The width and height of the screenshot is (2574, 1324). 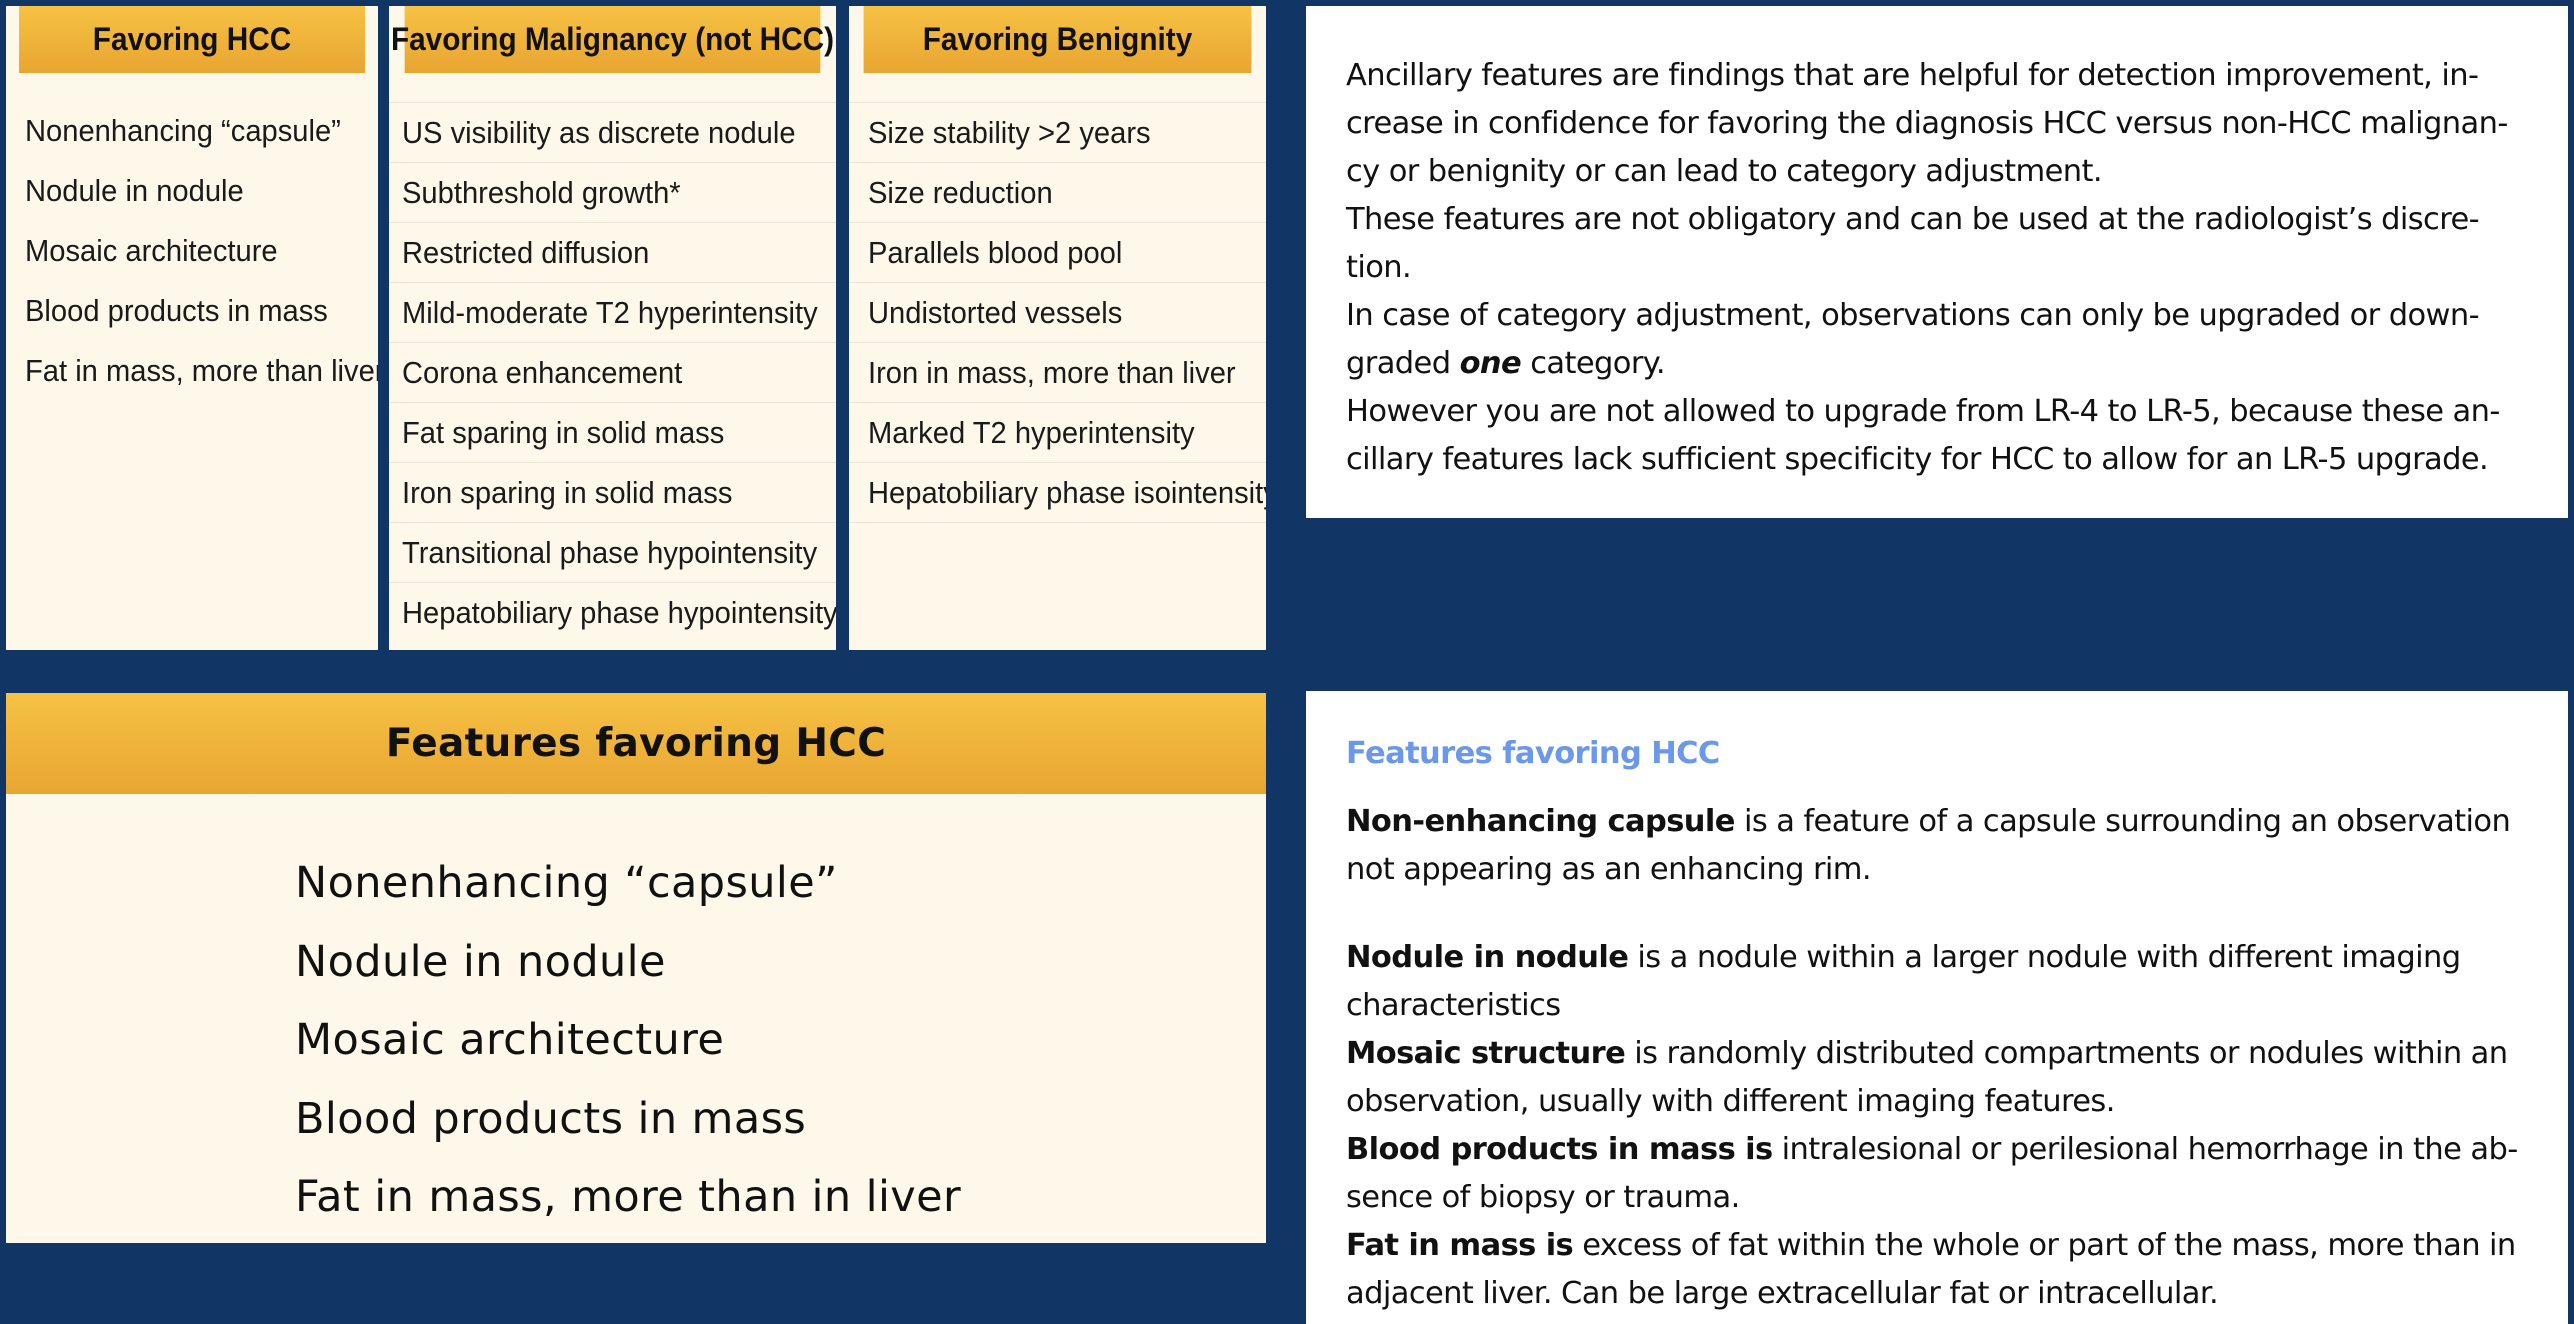 What do you see at coordinates (1533, 753) in the screenshot?
I see `hcc-definitions-title: Features favoring HCC` at bounding box center [1533, 753].